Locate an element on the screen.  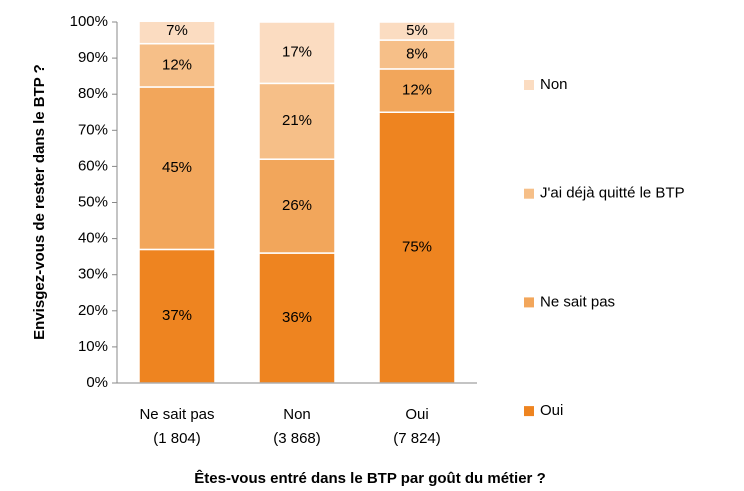
data-label: 75% is located at coordinates (417, 247).